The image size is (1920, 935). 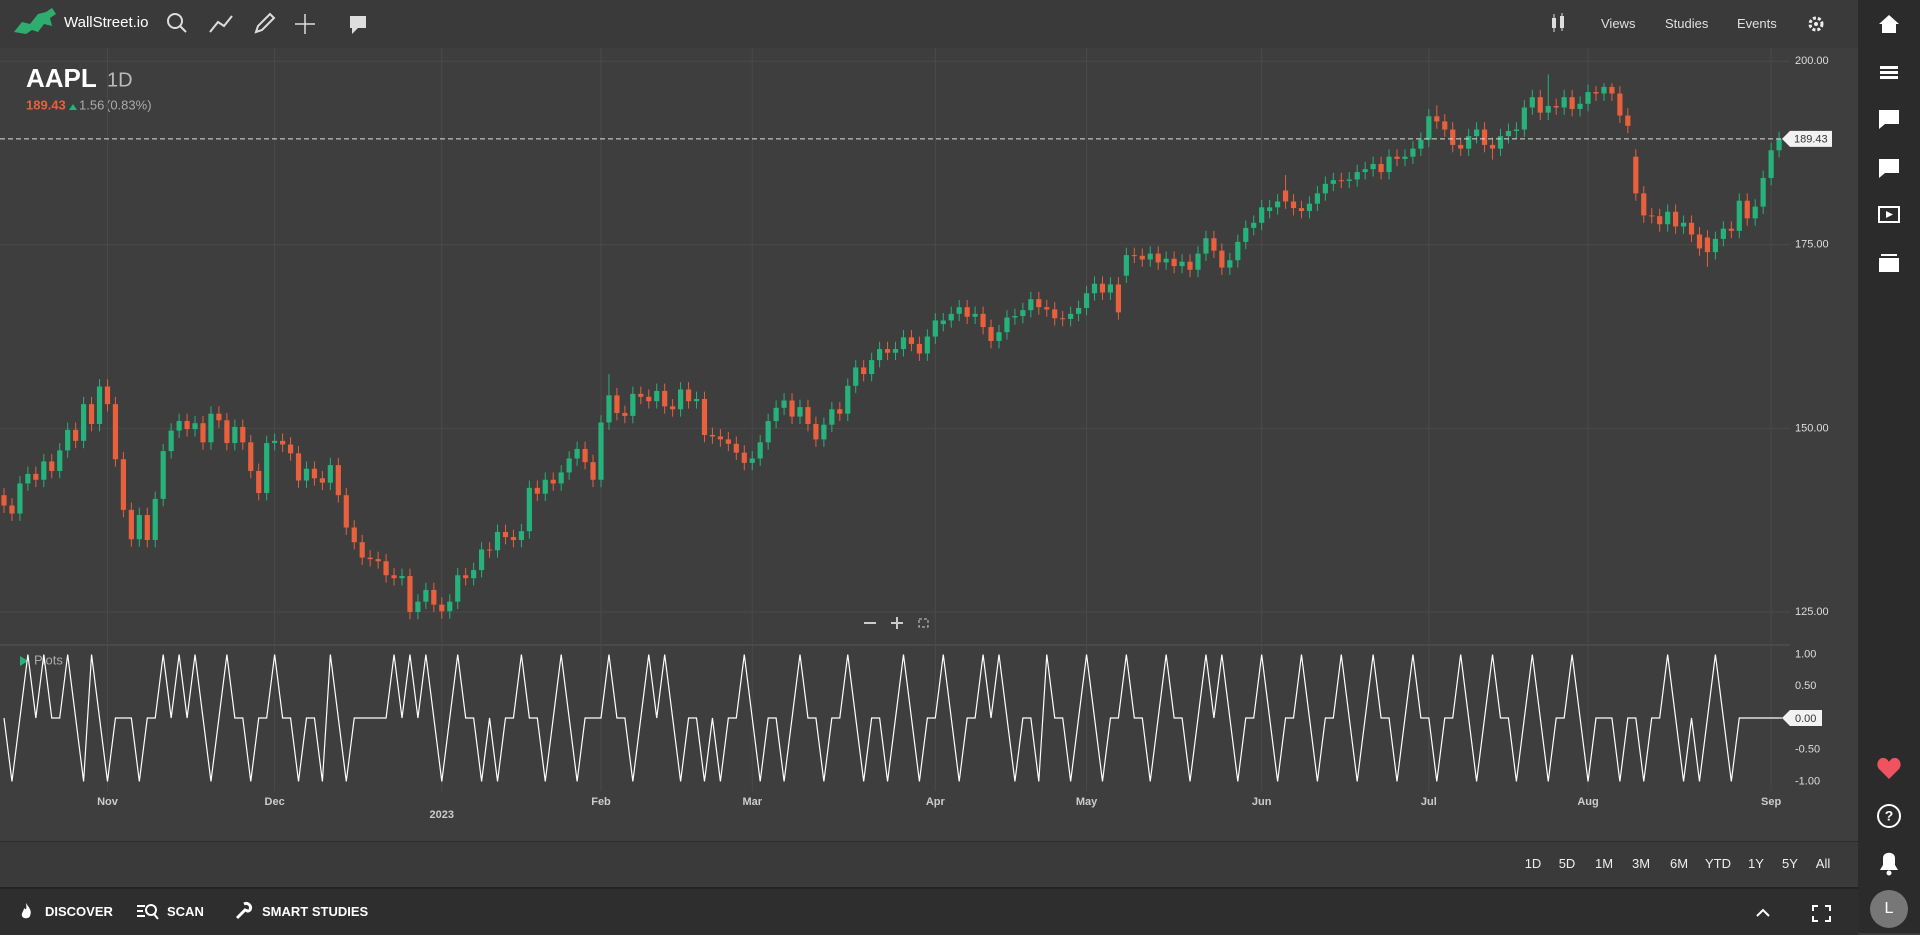 I want to click on toolbar: WallStreet.io Views Studies Events, so click(x=929, y=24).